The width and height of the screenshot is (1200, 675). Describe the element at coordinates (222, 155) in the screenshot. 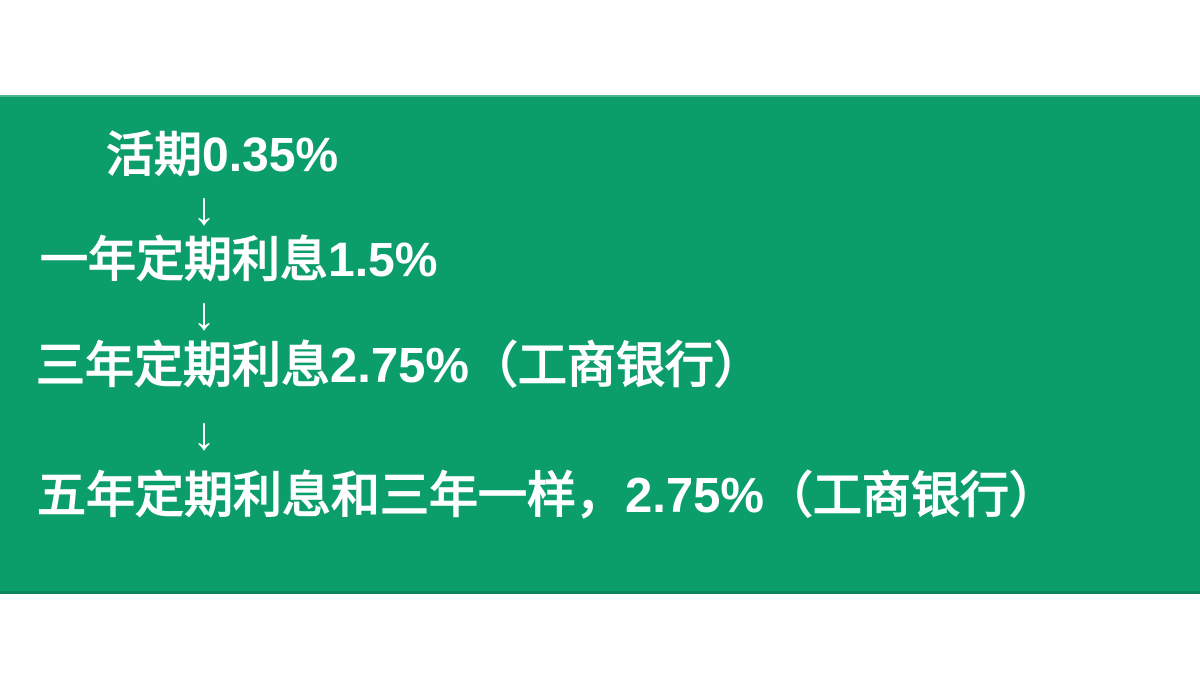

I see `rate-step-demand-deposit: 活期0.35%` at that location.